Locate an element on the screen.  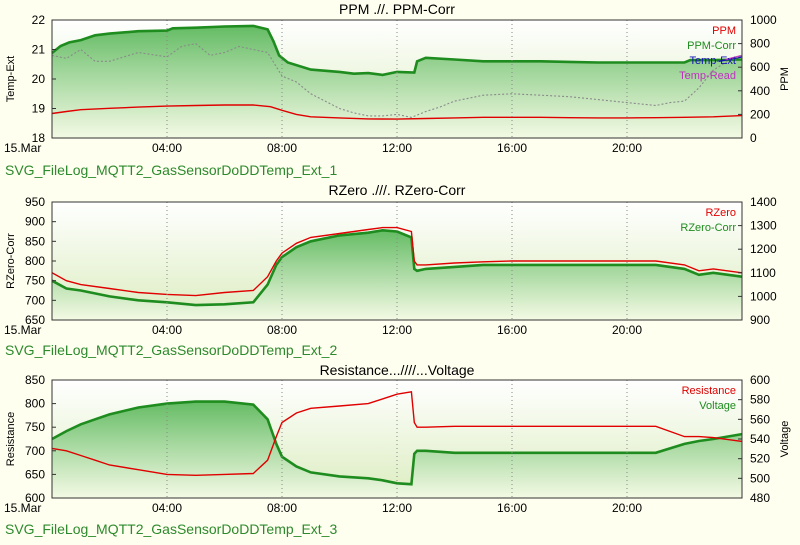
series-line-rzero is located at coordinates (397, 261).